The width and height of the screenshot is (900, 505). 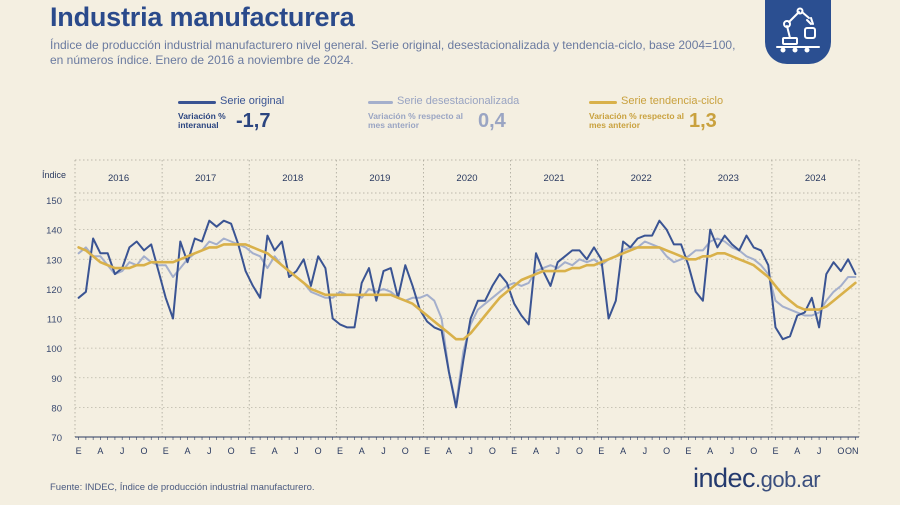 I want to click on legend-original-swatch, so click(x=197, y=102).